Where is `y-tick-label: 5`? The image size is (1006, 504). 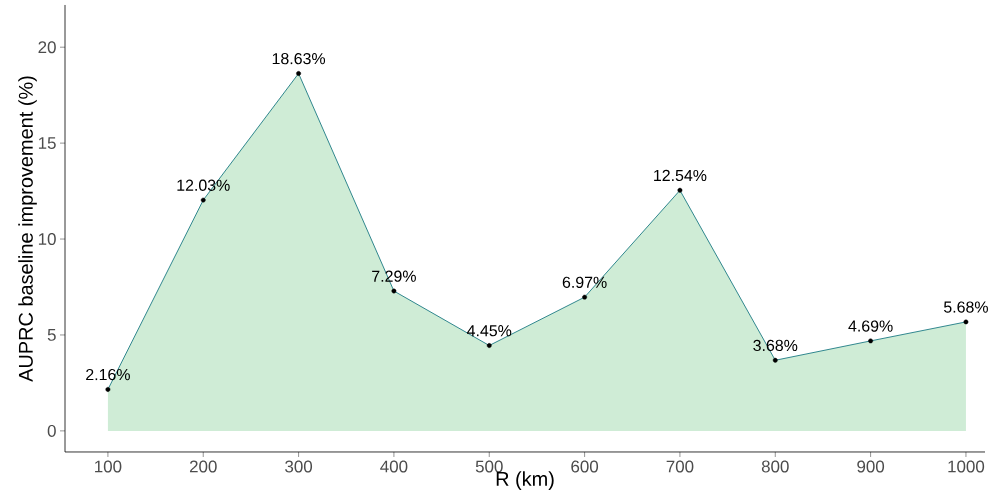 y-tick-label: 5 is located at coordinates (51, 335).